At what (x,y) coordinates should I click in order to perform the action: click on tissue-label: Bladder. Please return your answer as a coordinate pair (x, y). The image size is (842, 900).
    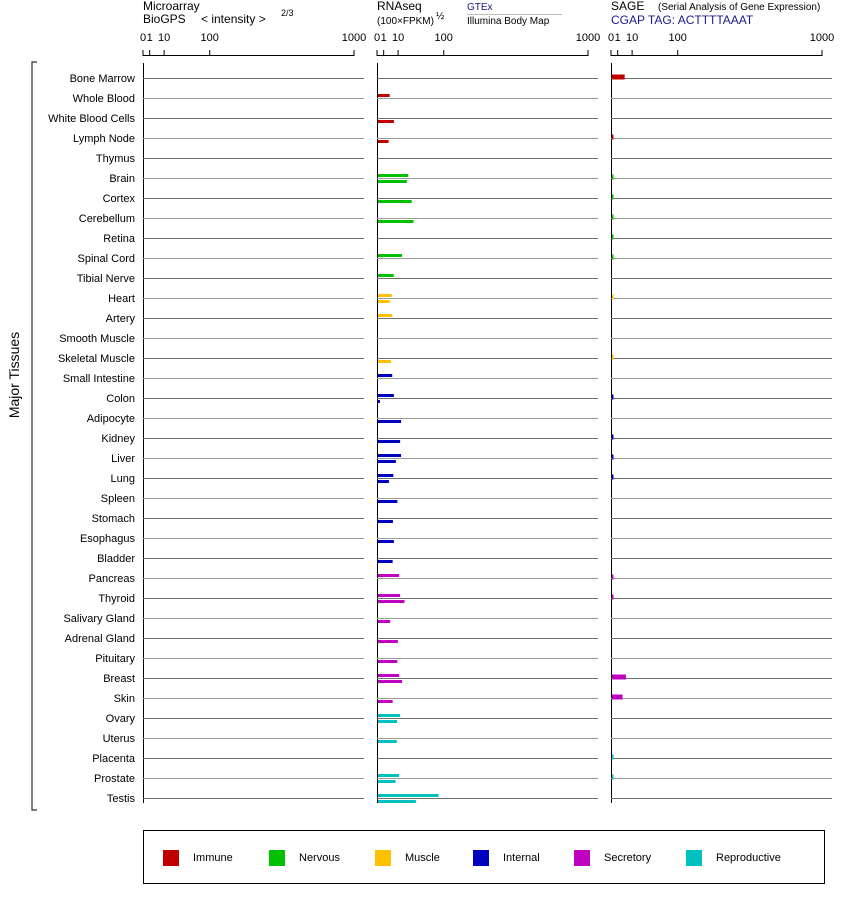
    Looking at the image, I should click on (116, 559).